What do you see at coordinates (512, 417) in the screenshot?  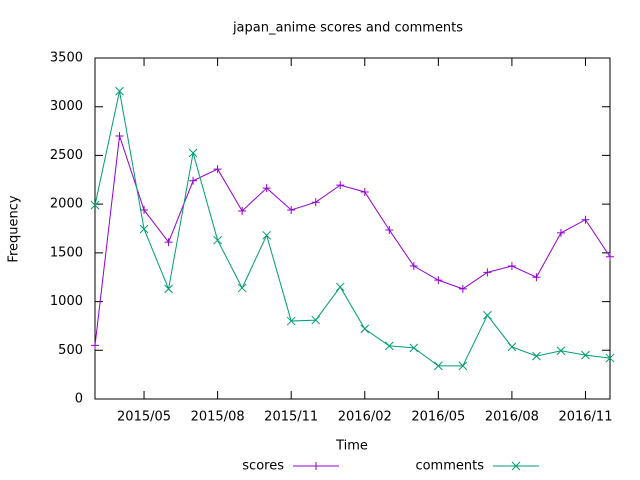 I see `x-tick-label: 2016/08` at bounding box center [512, 417].